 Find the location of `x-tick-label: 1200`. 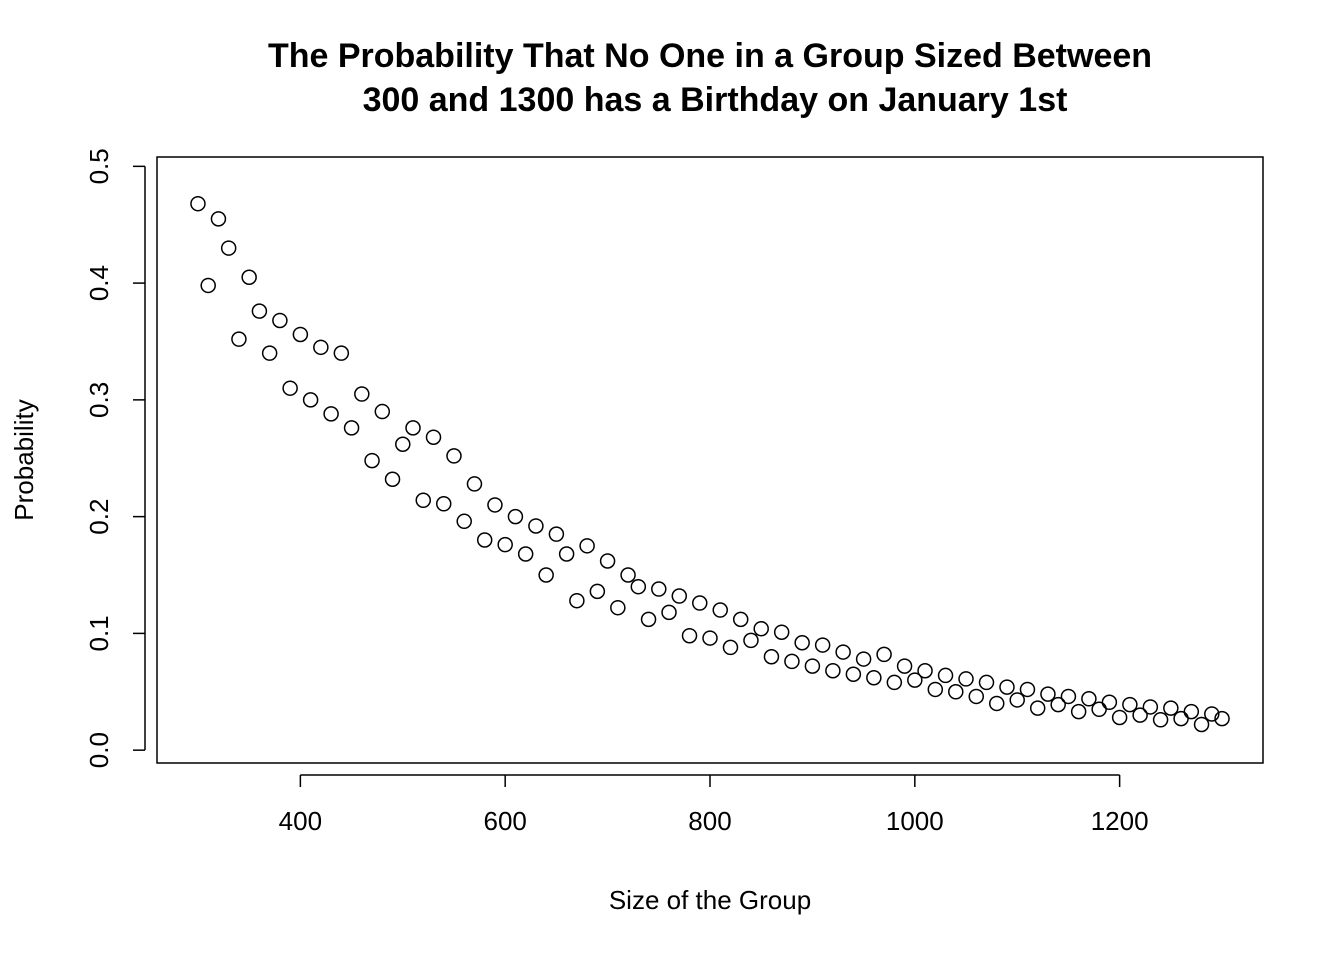

x-tick-label: 1200 is located at coordinates (1120, 821).